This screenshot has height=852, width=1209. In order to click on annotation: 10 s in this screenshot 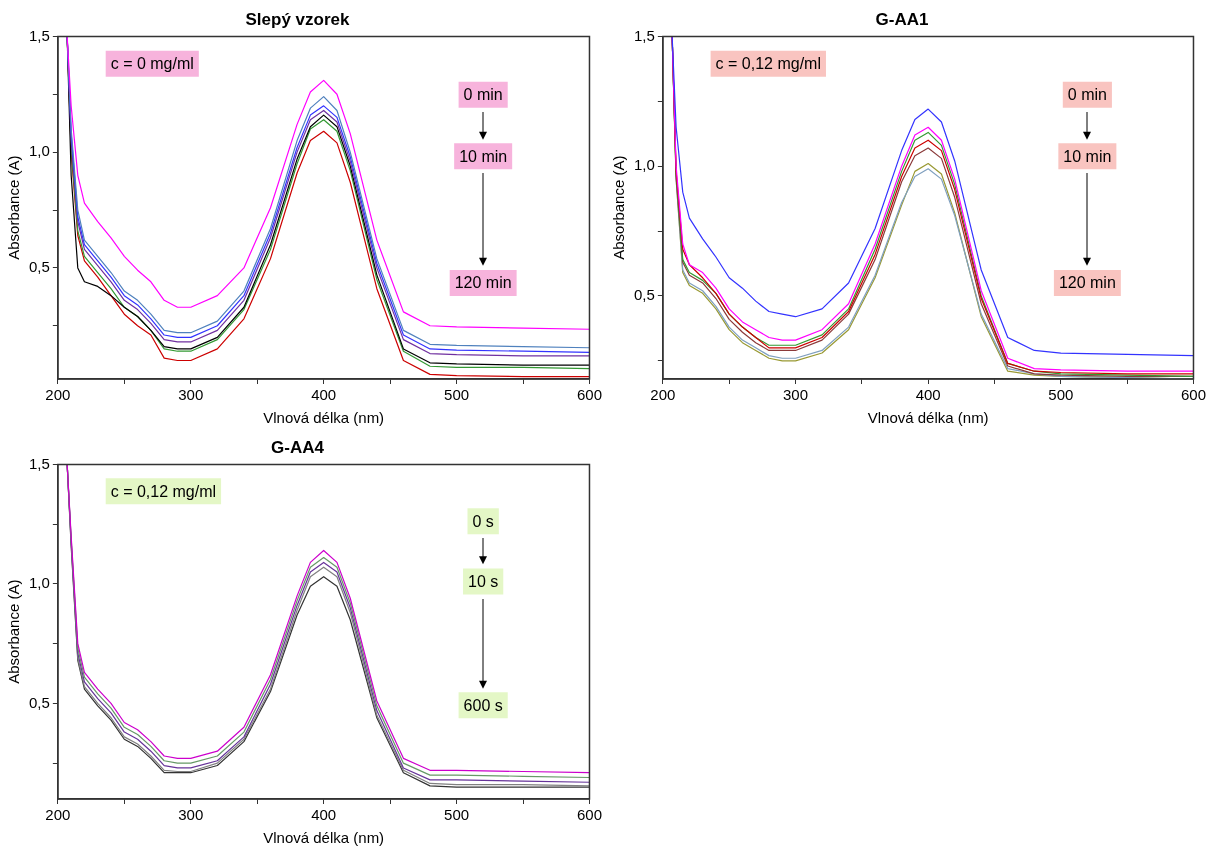, I will do `click(483, 581)`.